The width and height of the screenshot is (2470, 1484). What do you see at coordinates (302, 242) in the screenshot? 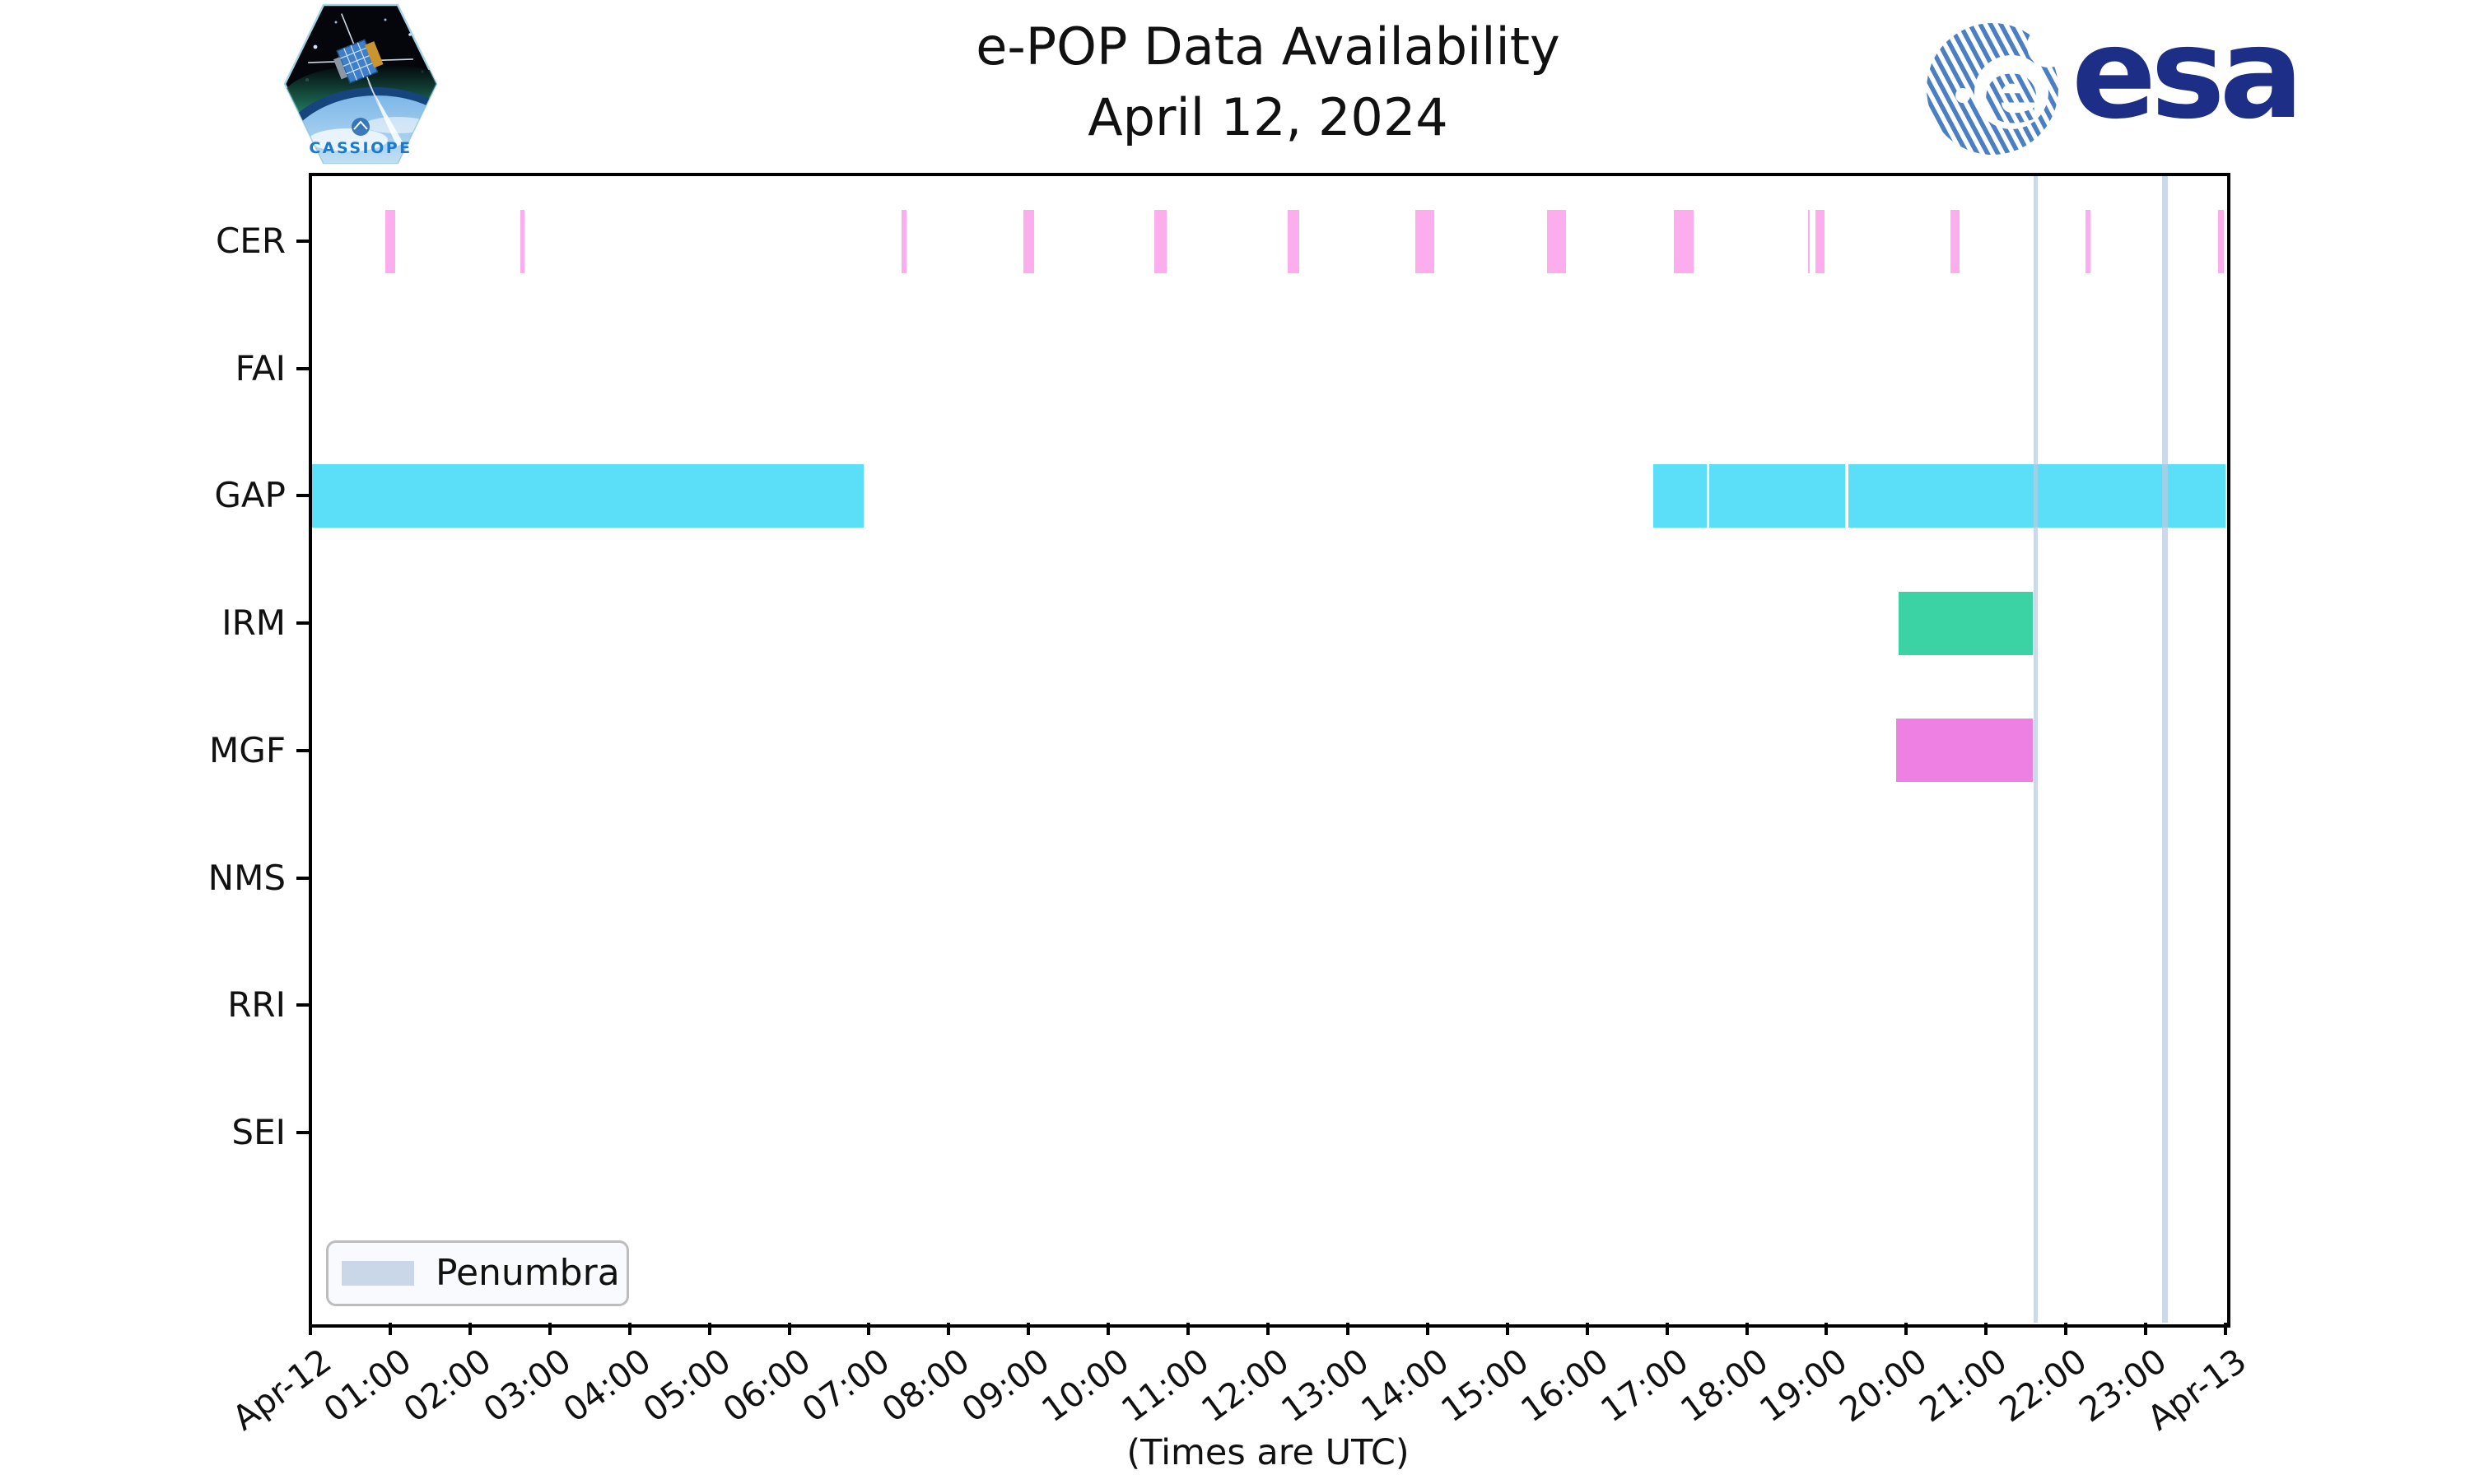
I see `y-tick-cer` at bounding box center [302, 242].